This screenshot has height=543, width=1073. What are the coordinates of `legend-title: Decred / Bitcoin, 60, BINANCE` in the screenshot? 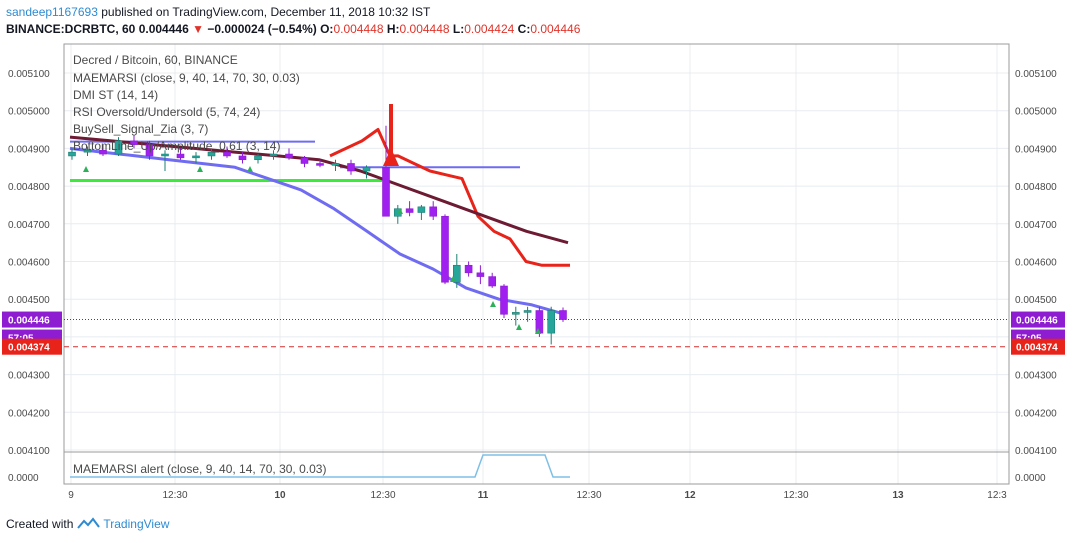 It's located at (155, 60).